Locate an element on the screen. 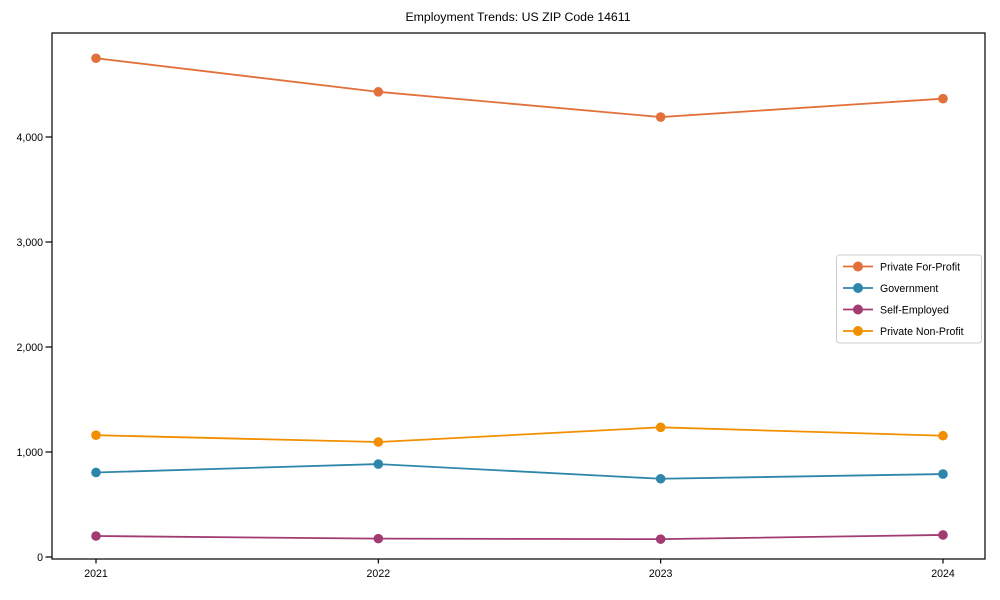 The width and height of the screenshot is (1000, 600). y-tick-label: 3,000 is located at coordinates (29, 243).